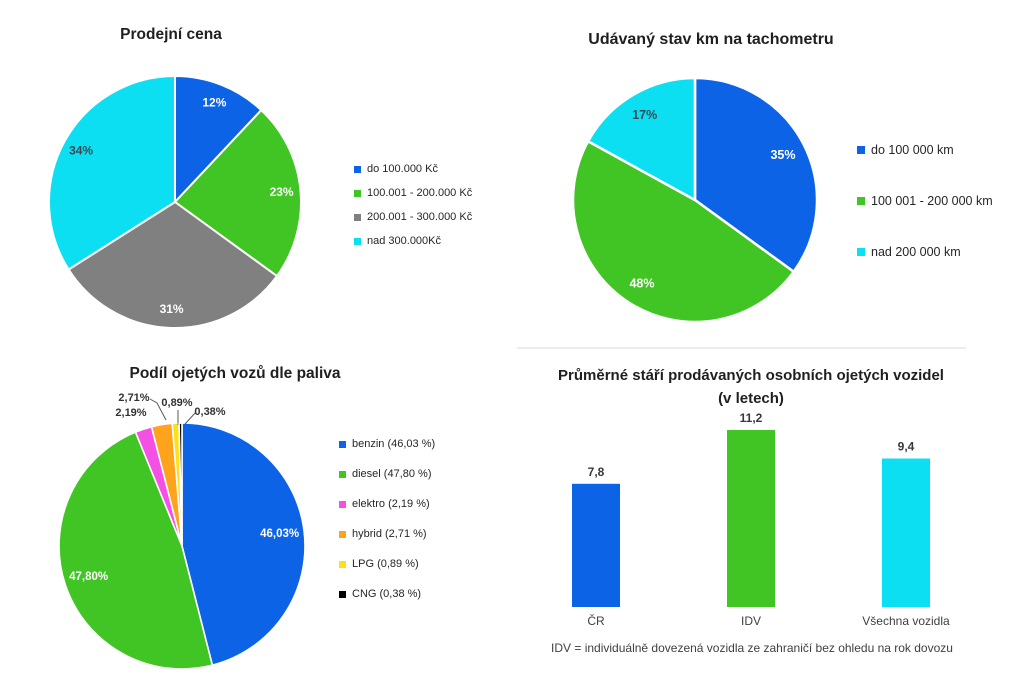 Image resolution: width=1024 pixels, height=683 pixels. Describe the element at coordinates (88, 577) in the screenshot. I see `pie-slice-label: 47,80%` at that location.